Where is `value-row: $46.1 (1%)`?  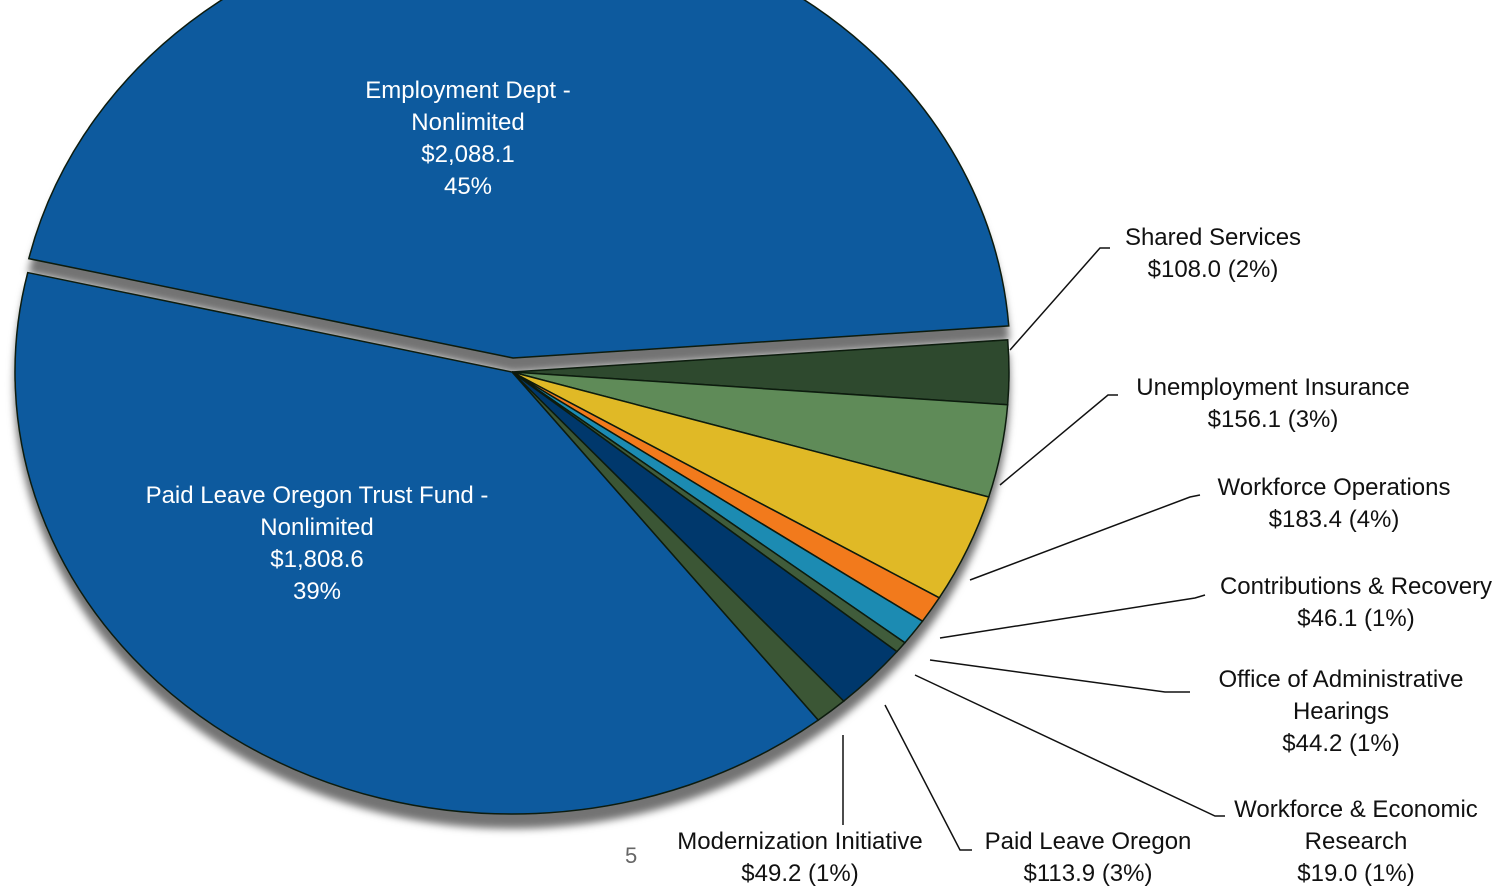
value-row: $46.1 (1%) is located at coordinates (1353, 619).